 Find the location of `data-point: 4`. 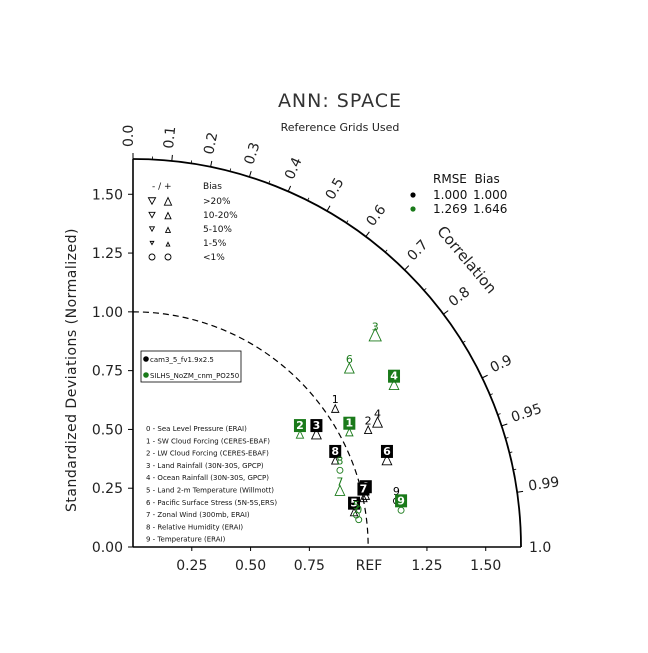

data-point: 4 is located at coordinates (378, 417).